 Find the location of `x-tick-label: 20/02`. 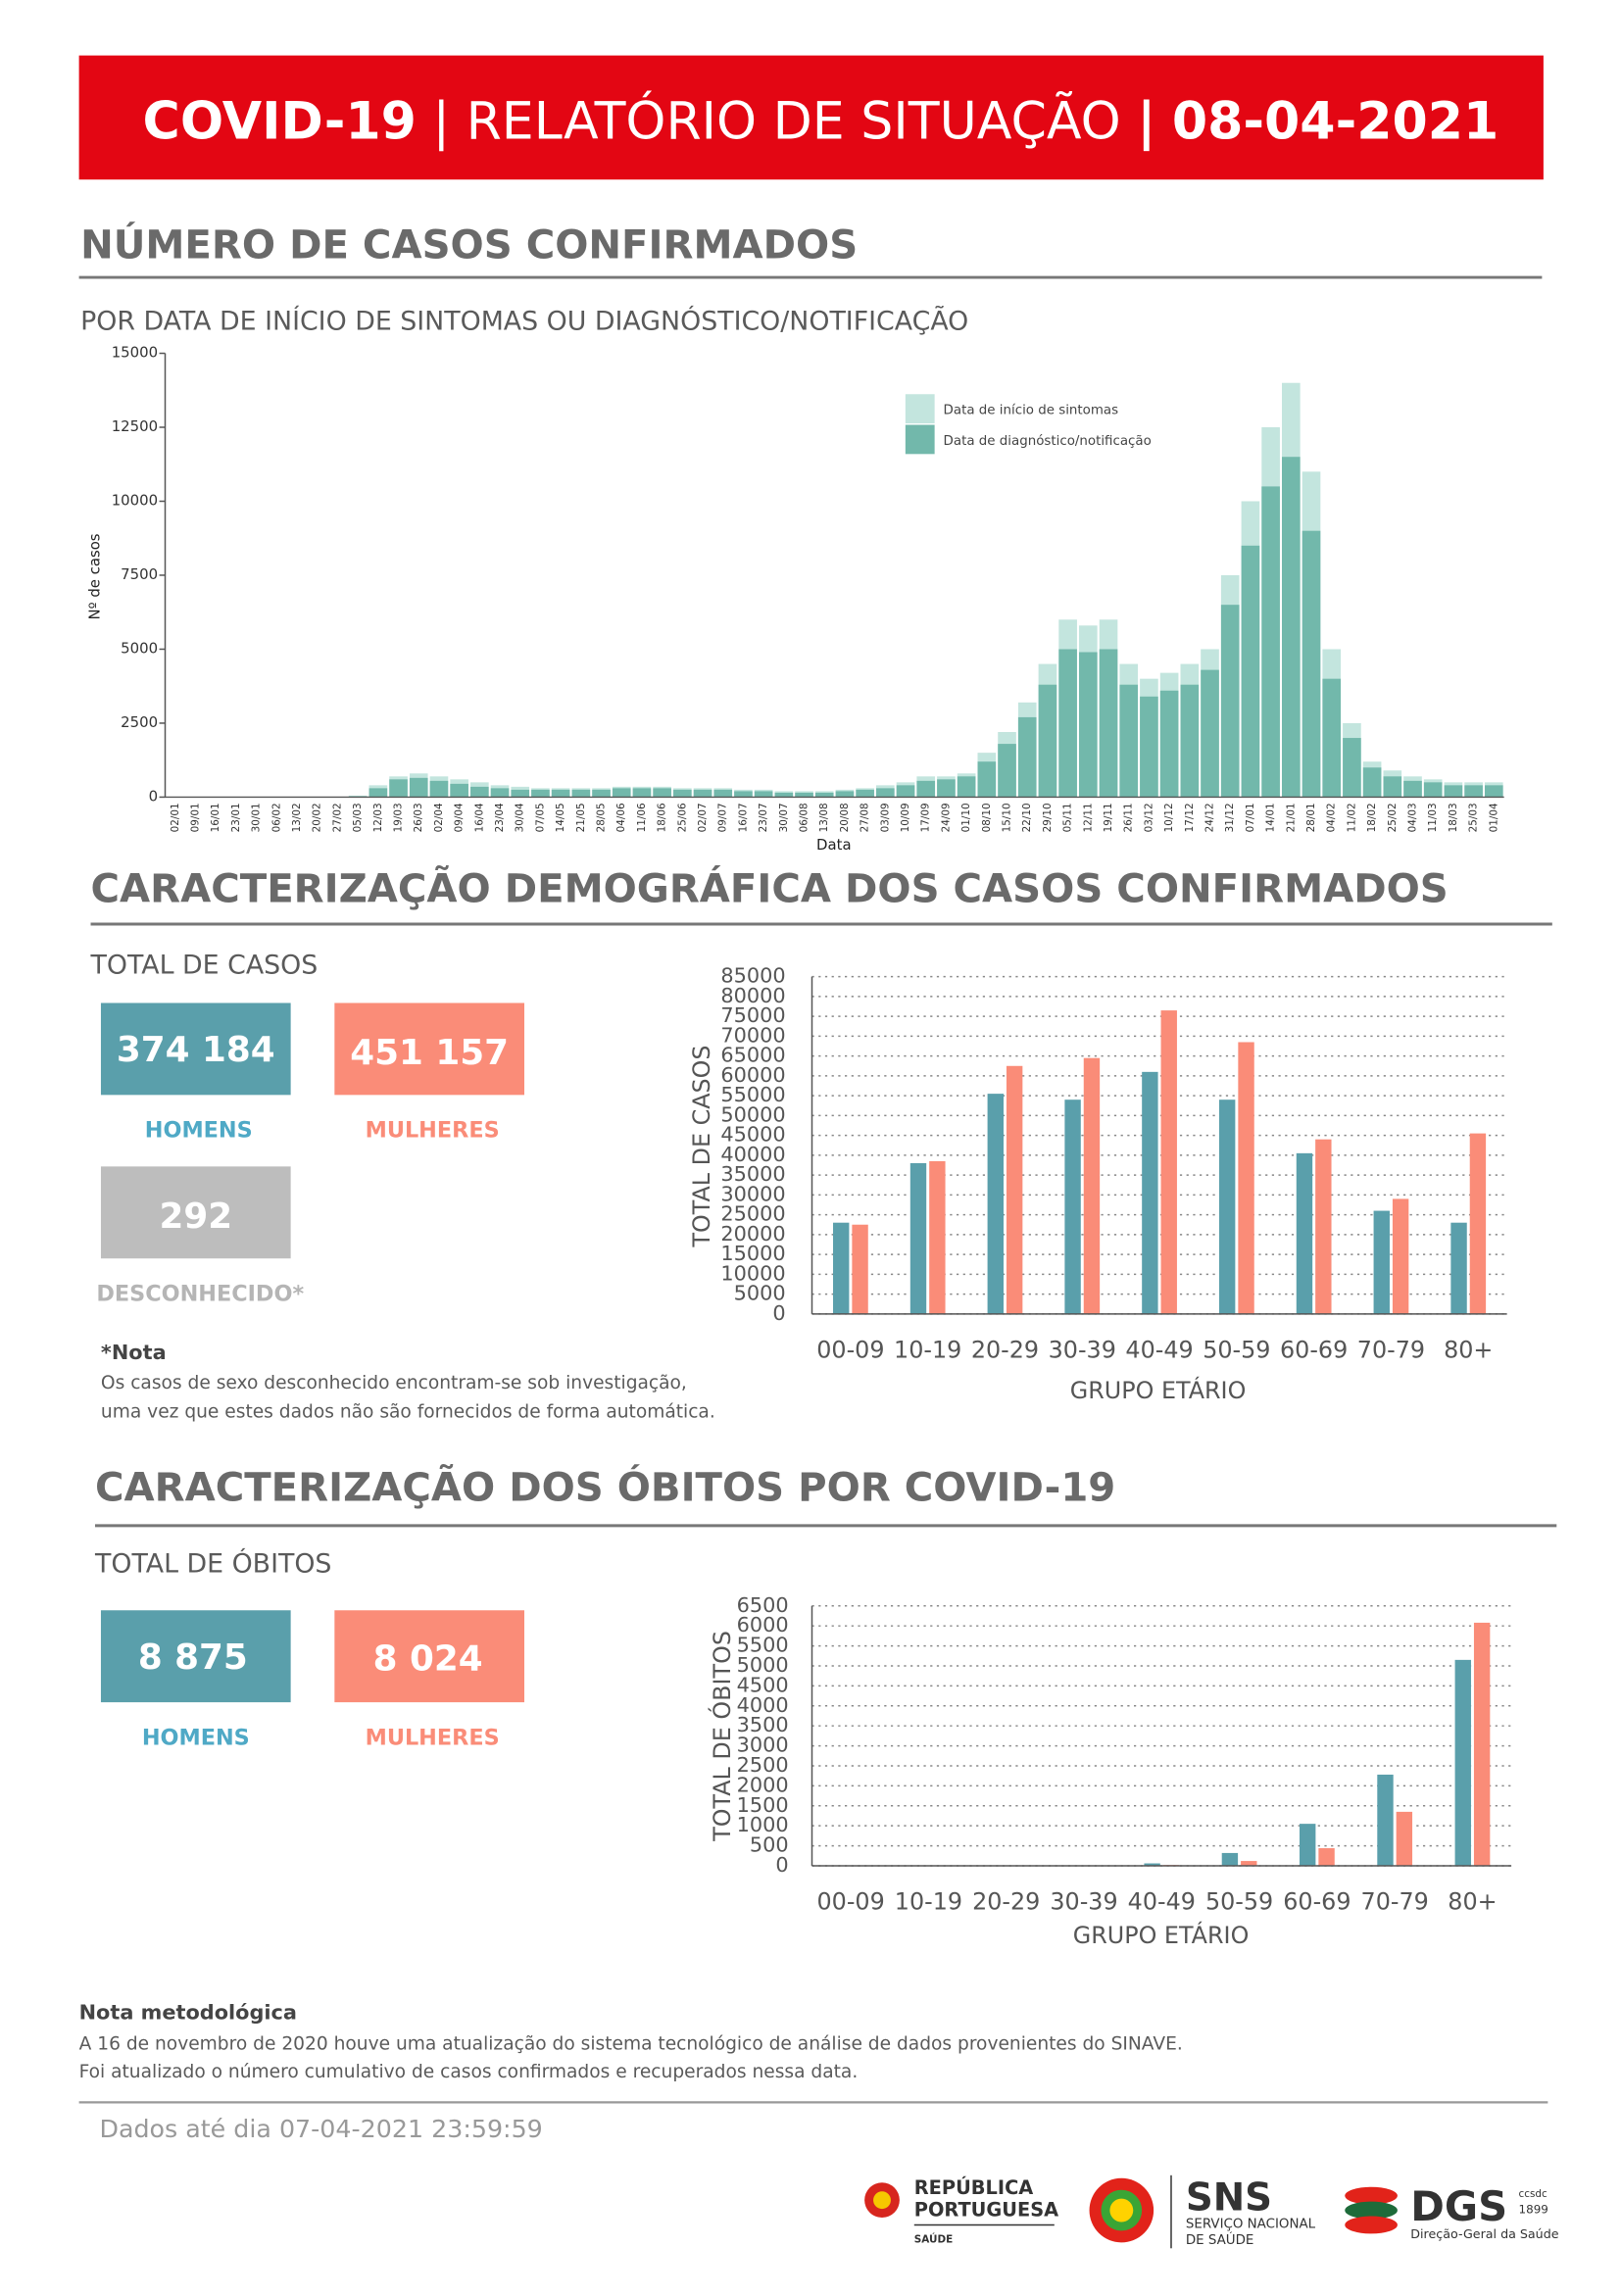

x-tick-label: 20/02 is located at coordinates (317, 817).